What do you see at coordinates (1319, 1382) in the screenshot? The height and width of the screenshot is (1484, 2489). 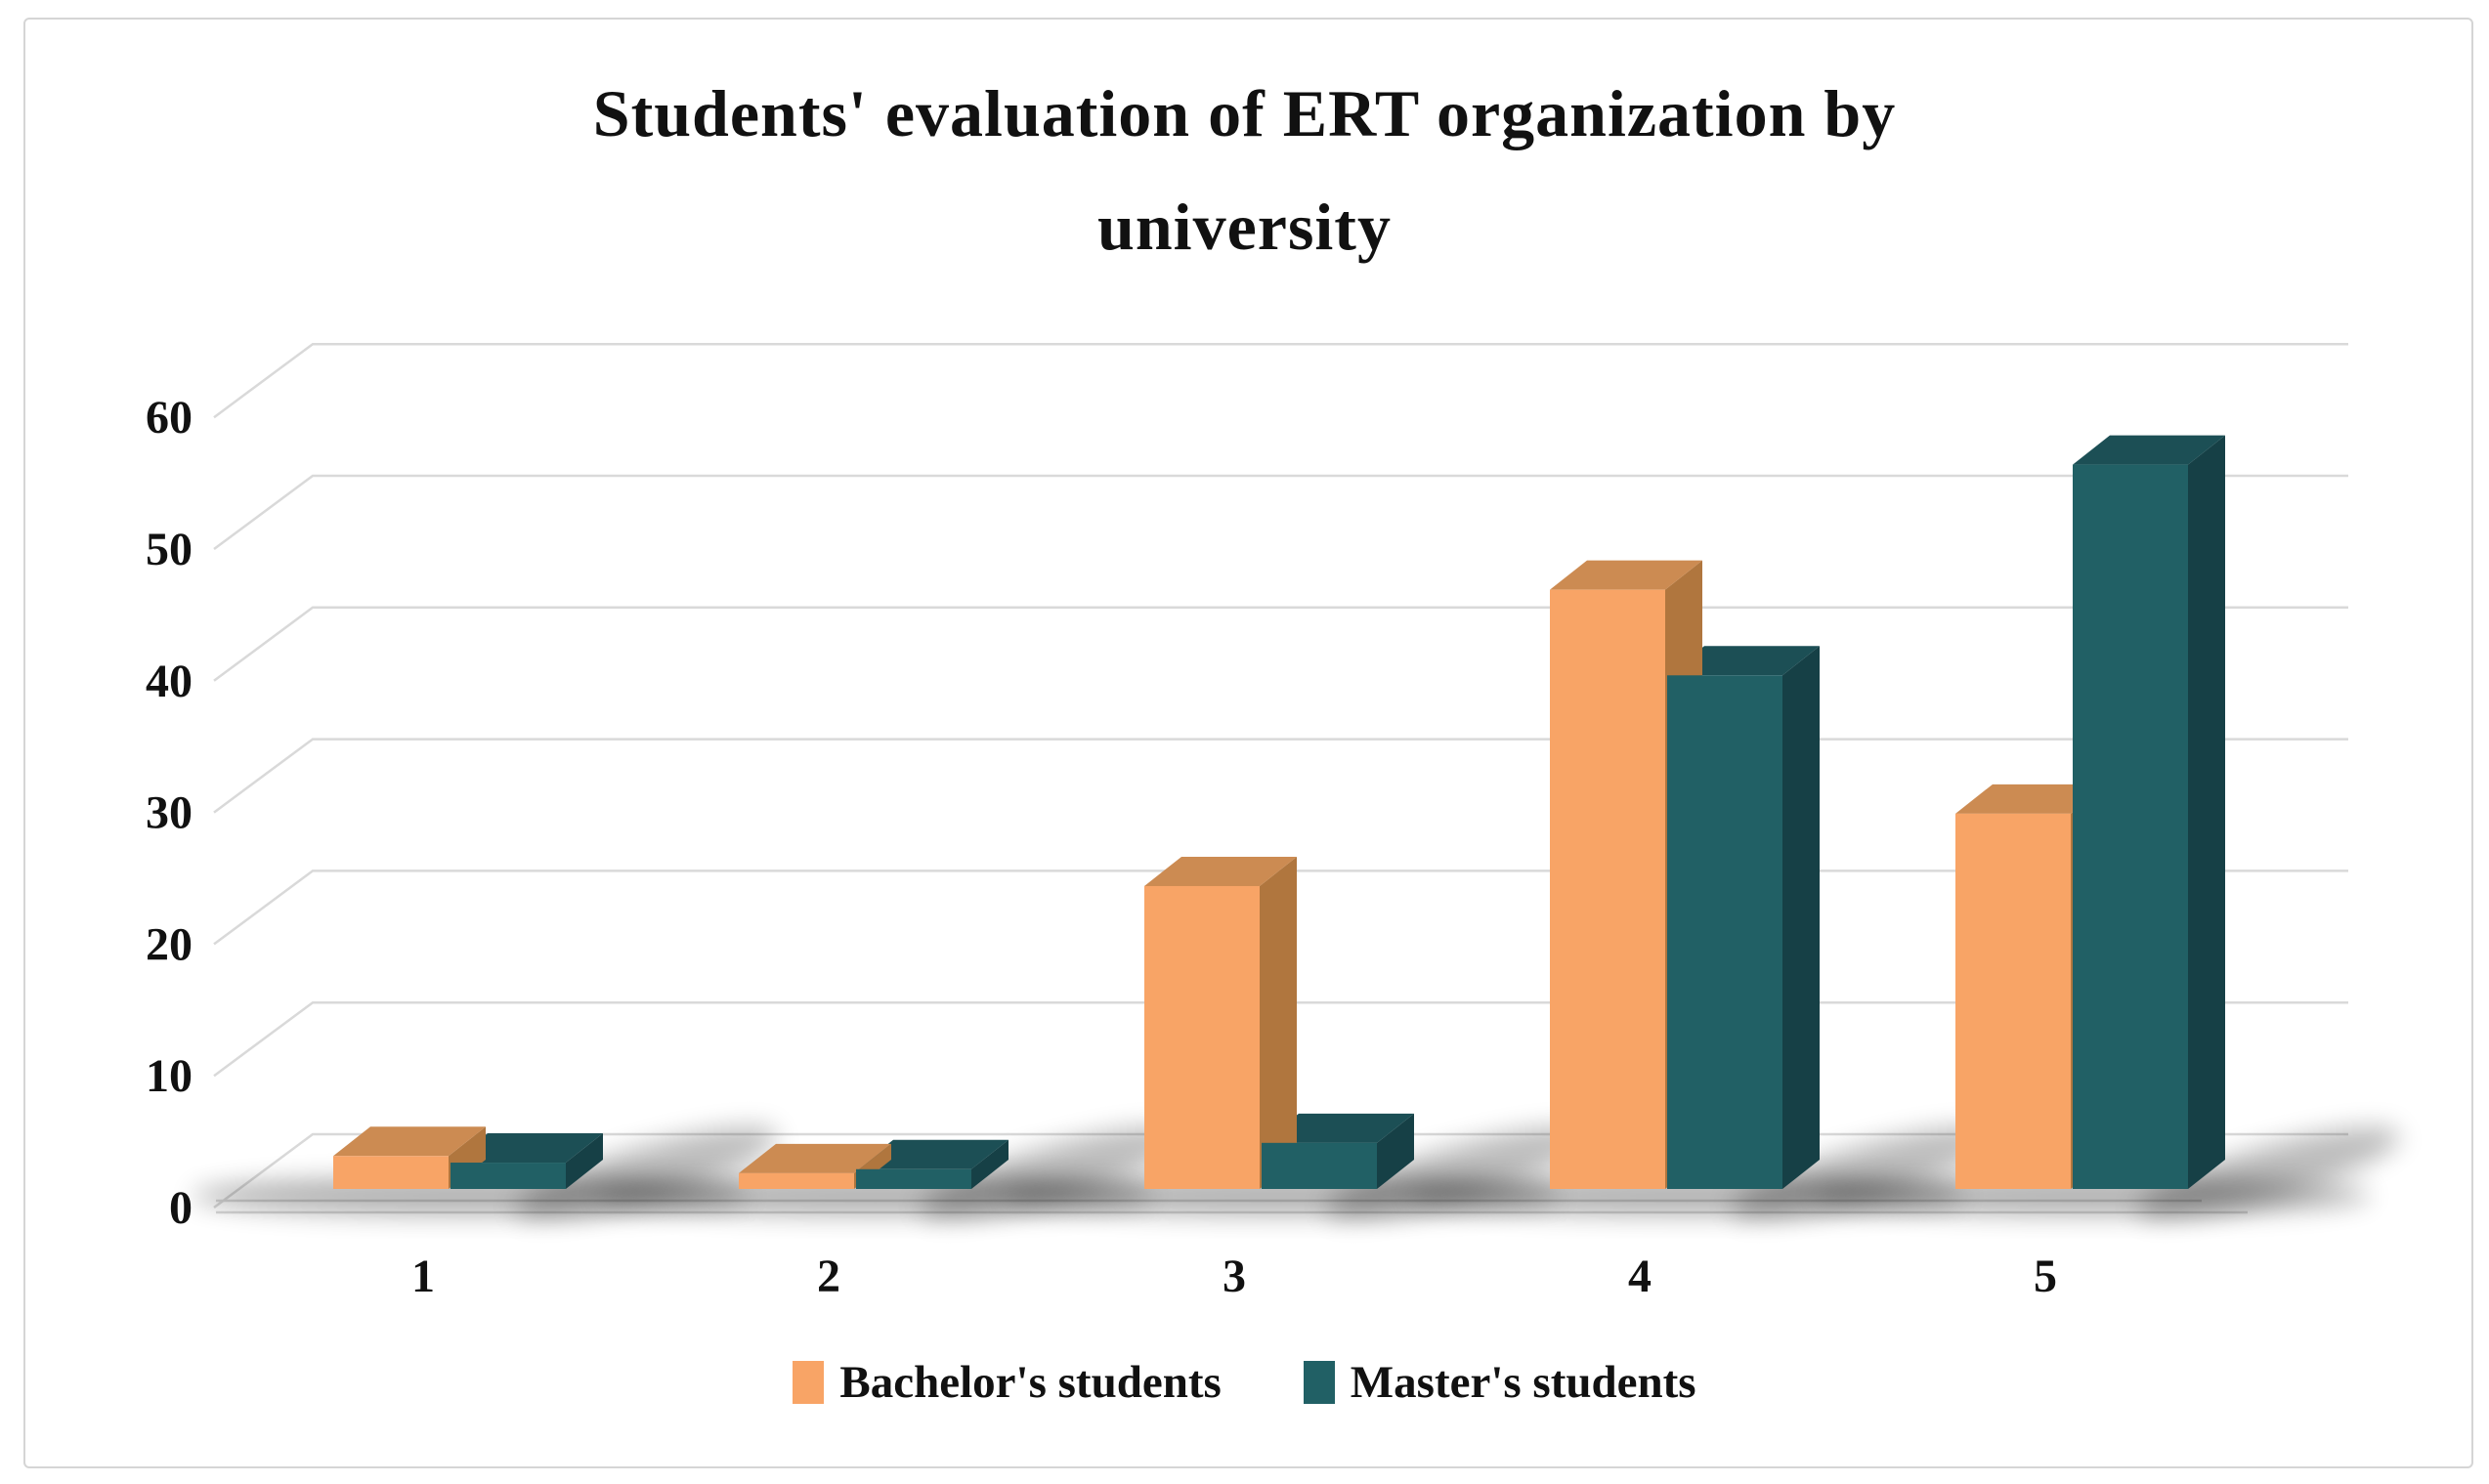 I see `legend-swatch-master-icon` at bounding box center [1319, 1382].